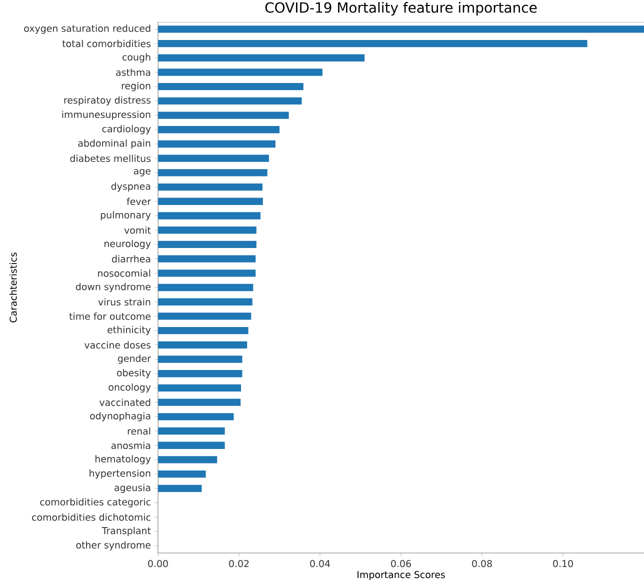 The height and width of the screenshot is (588, 644). Describe the element at coordinates (107, 101) in the screenshot. I see `y-tick-label: respiratoy distress` at that location.